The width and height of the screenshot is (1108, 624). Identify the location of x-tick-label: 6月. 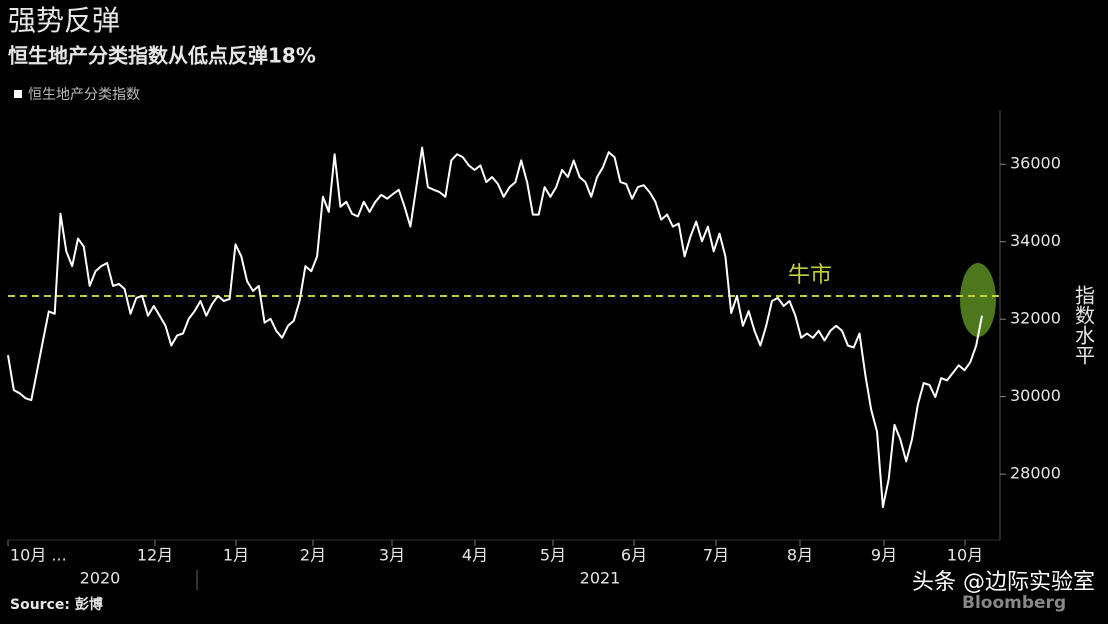
(634, 555).